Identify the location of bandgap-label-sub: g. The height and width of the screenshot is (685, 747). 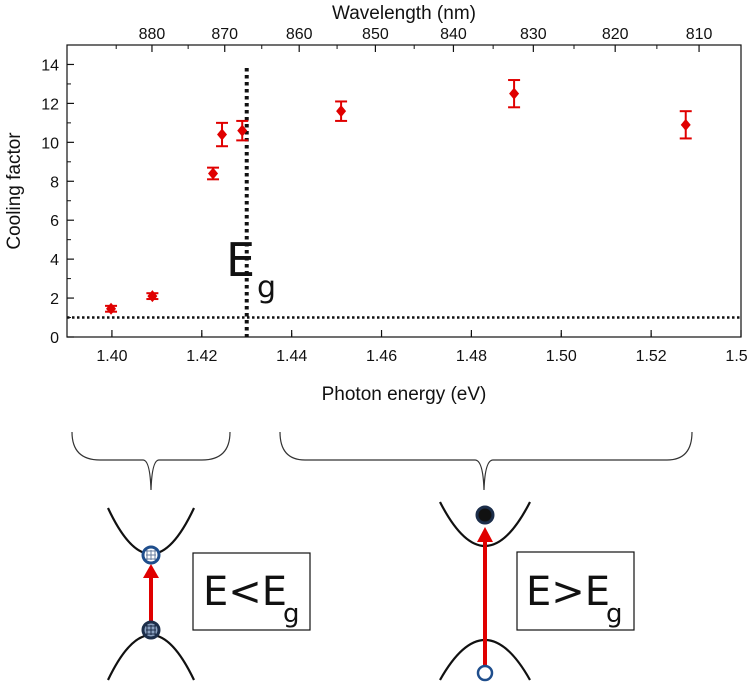
(266, 287).